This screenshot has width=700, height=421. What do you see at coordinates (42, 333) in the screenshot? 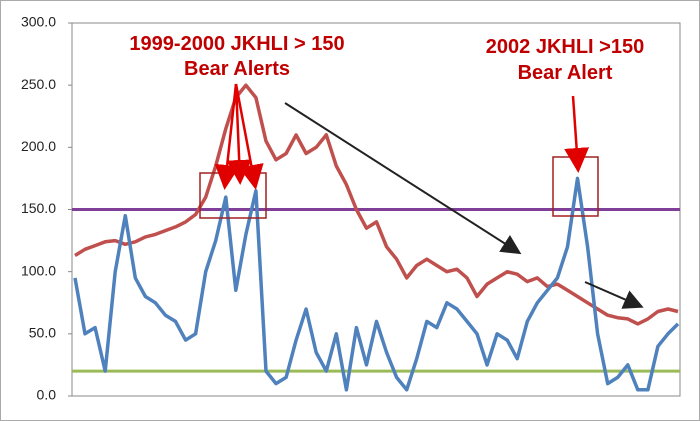
I see `y-tick-label: 50.0` at bounding box center [42, 333].